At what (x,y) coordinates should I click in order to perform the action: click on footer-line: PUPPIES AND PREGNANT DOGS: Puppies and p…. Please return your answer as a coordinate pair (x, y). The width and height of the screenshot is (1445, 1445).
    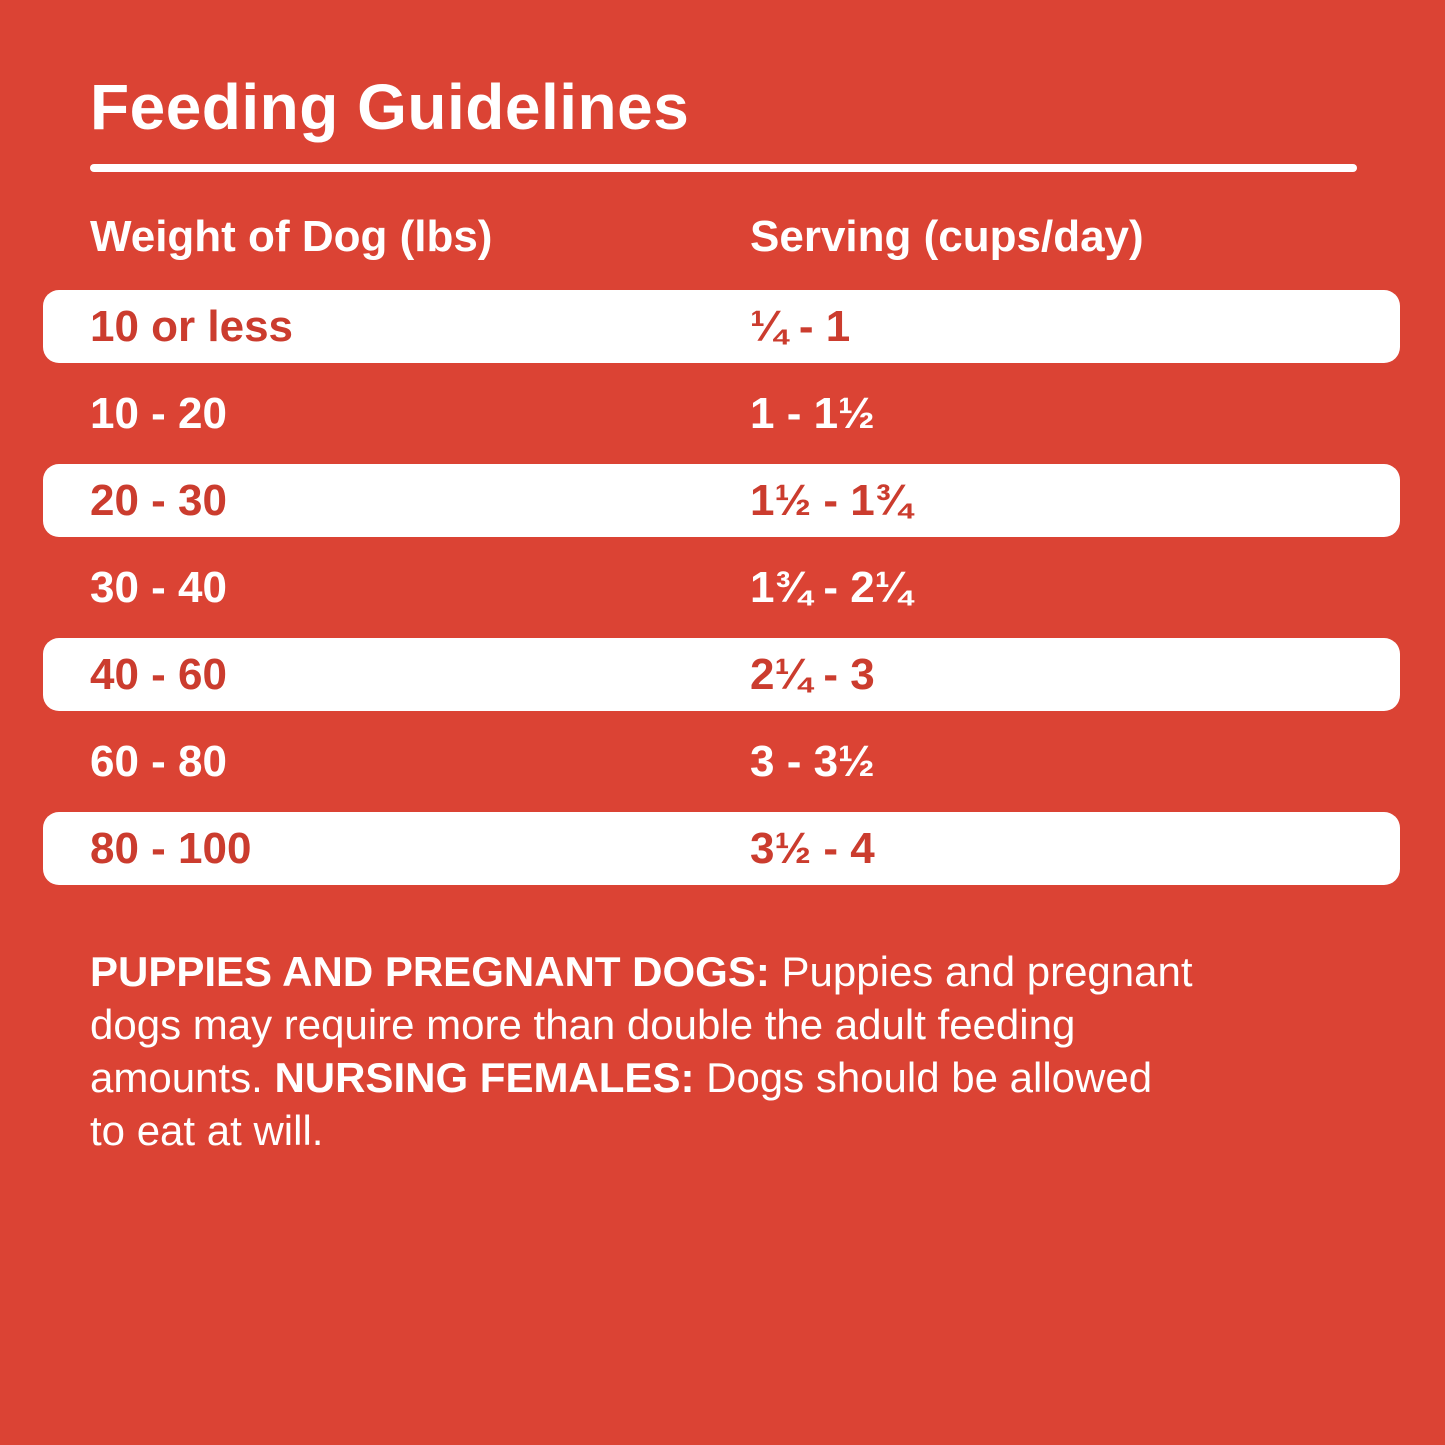
    Looking at the image, I should click on (745, 971).